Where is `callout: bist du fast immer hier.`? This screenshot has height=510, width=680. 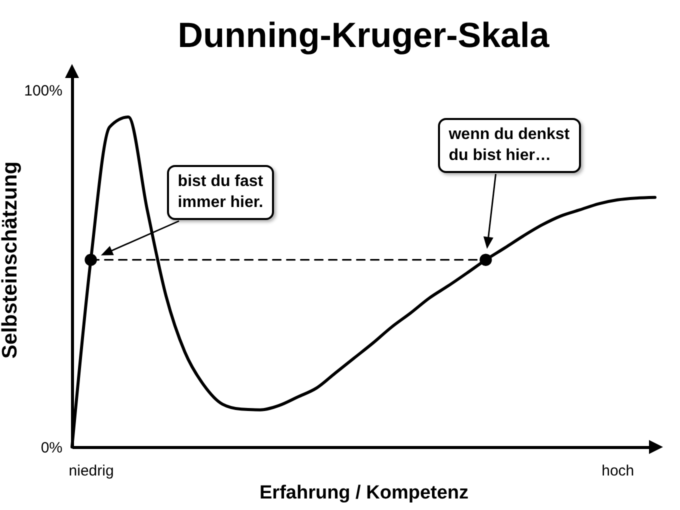 callout: bist du fast immer hier. is located at coordinates (220, 192).